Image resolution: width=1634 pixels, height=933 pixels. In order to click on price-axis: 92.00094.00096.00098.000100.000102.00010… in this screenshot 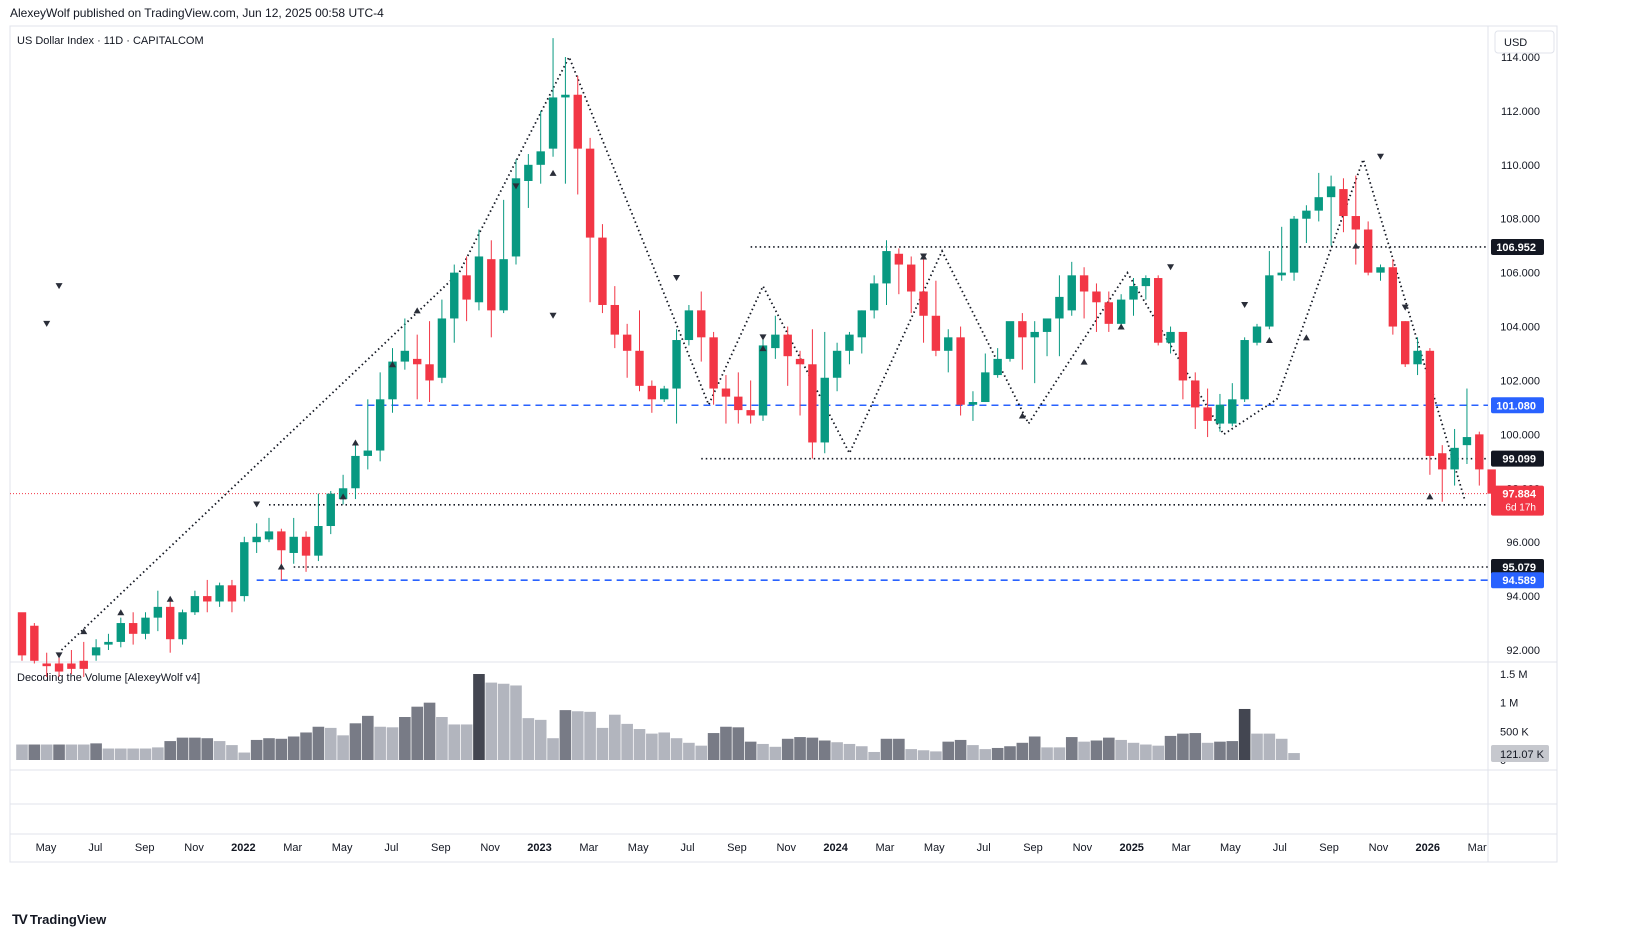, I will do `click(1520, 354)`.